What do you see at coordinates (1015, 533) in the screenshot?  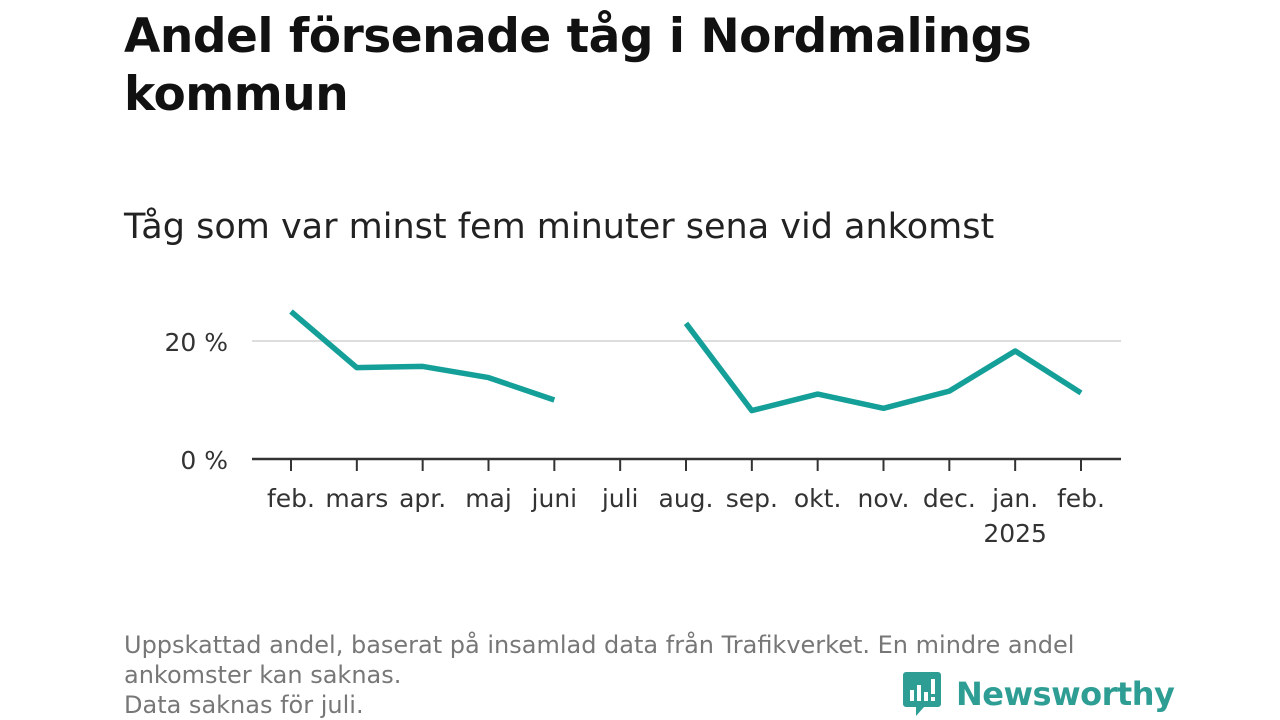 I see `x-year-label: 2025` at bounding box center [1015, 533].